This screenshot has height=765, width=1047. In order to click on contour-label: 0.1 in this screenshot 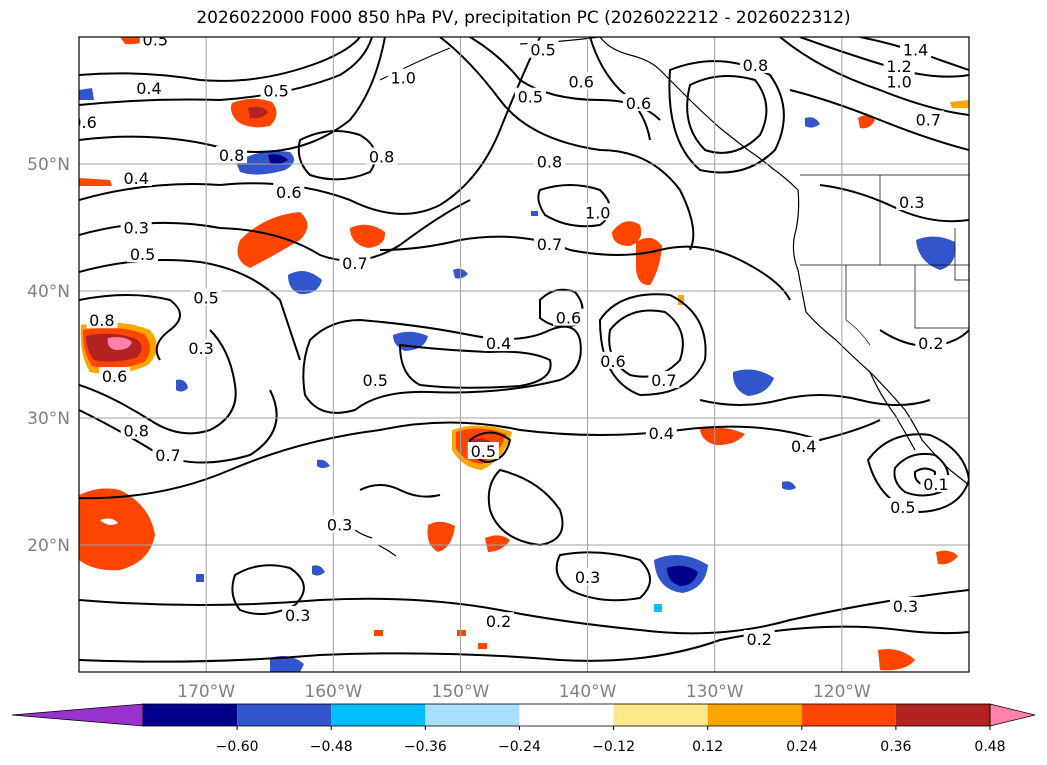, I will do `click(935, 484)`.